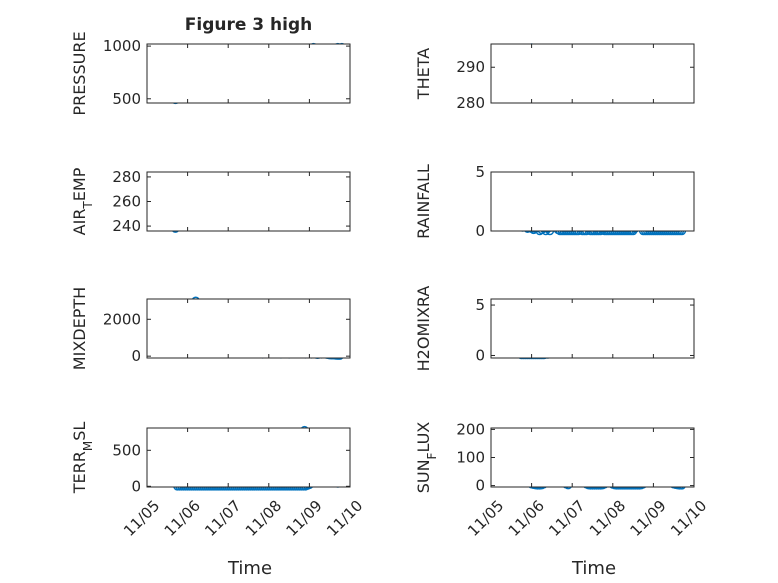 The width and height of the screenshot is (778, 583). I want to click on axes-pressure: Figure 3 high 500 1000 PRESSURE, so click(210, 65).